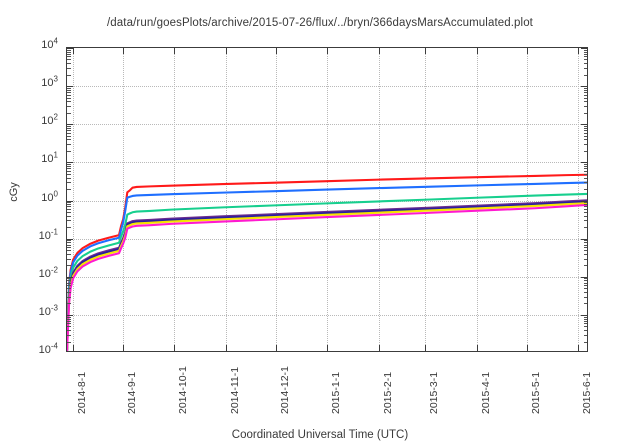 The width and height of the screenshot is (640, 448). What do you see at coordinates (234, 390) in the screenshot?
I see `x-tick-label: 2014-11-1` at bounding box center [234, 390].